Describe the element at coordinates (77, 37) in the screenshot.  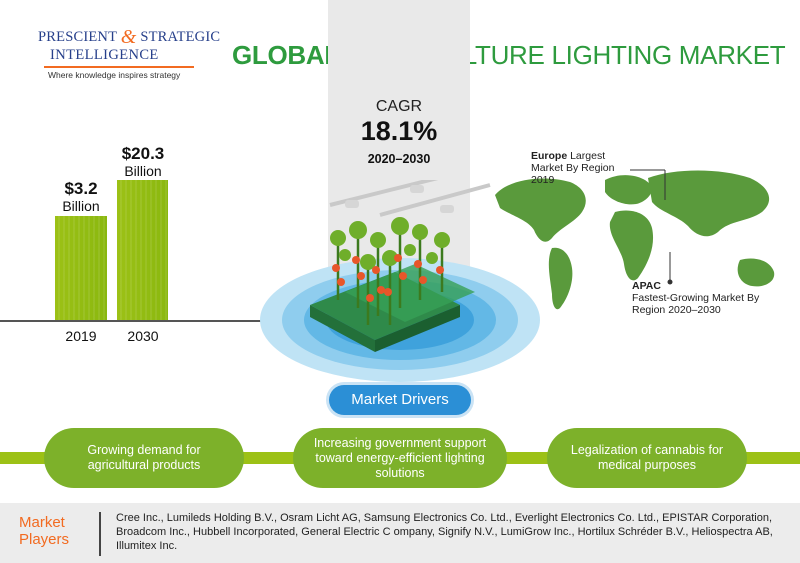
I see `logo-word-prescient: PRESCIENT` at that location.